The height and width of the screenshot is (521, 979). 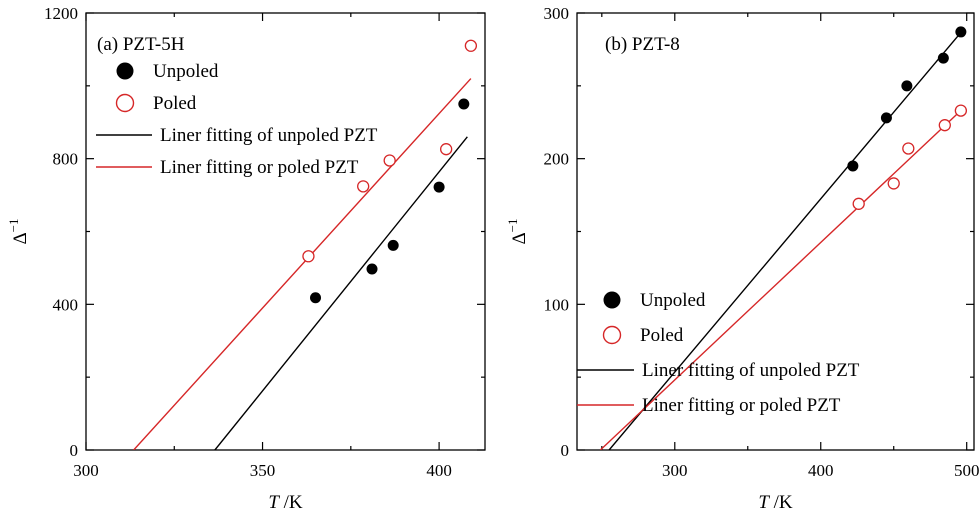 What do you see at coordinates (642, 44) in the screenshot?
I see `panel-label: (b) PZT-8` at bounding box center [642, 44].